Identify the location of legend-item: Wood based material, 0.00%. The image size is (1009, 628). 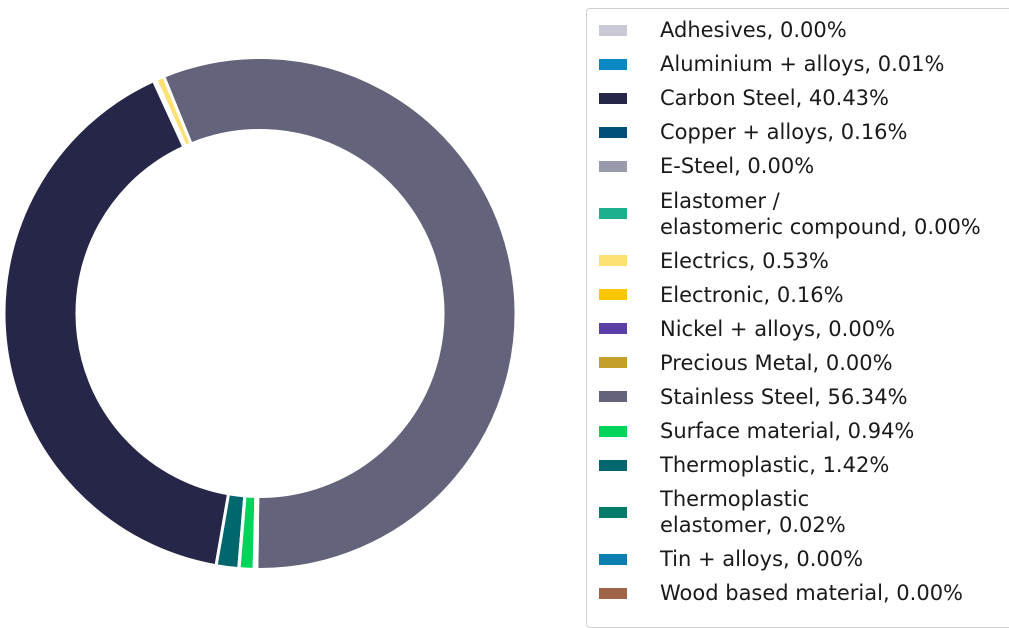
(804, 593).